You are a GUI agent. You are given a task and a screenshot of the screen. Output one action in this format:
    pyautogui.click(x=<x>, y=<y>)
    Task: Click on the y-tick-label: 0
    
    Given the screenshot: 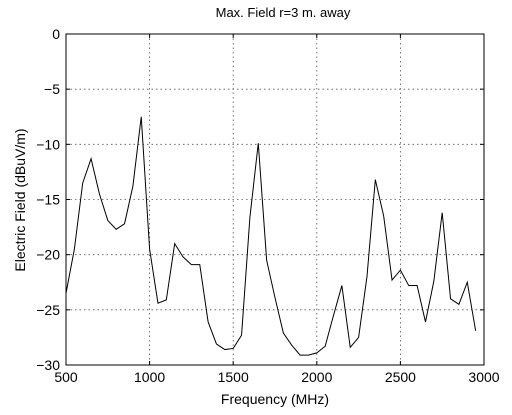 What is the action you would take?
    pyautogui.click(x=56, y=34)
    